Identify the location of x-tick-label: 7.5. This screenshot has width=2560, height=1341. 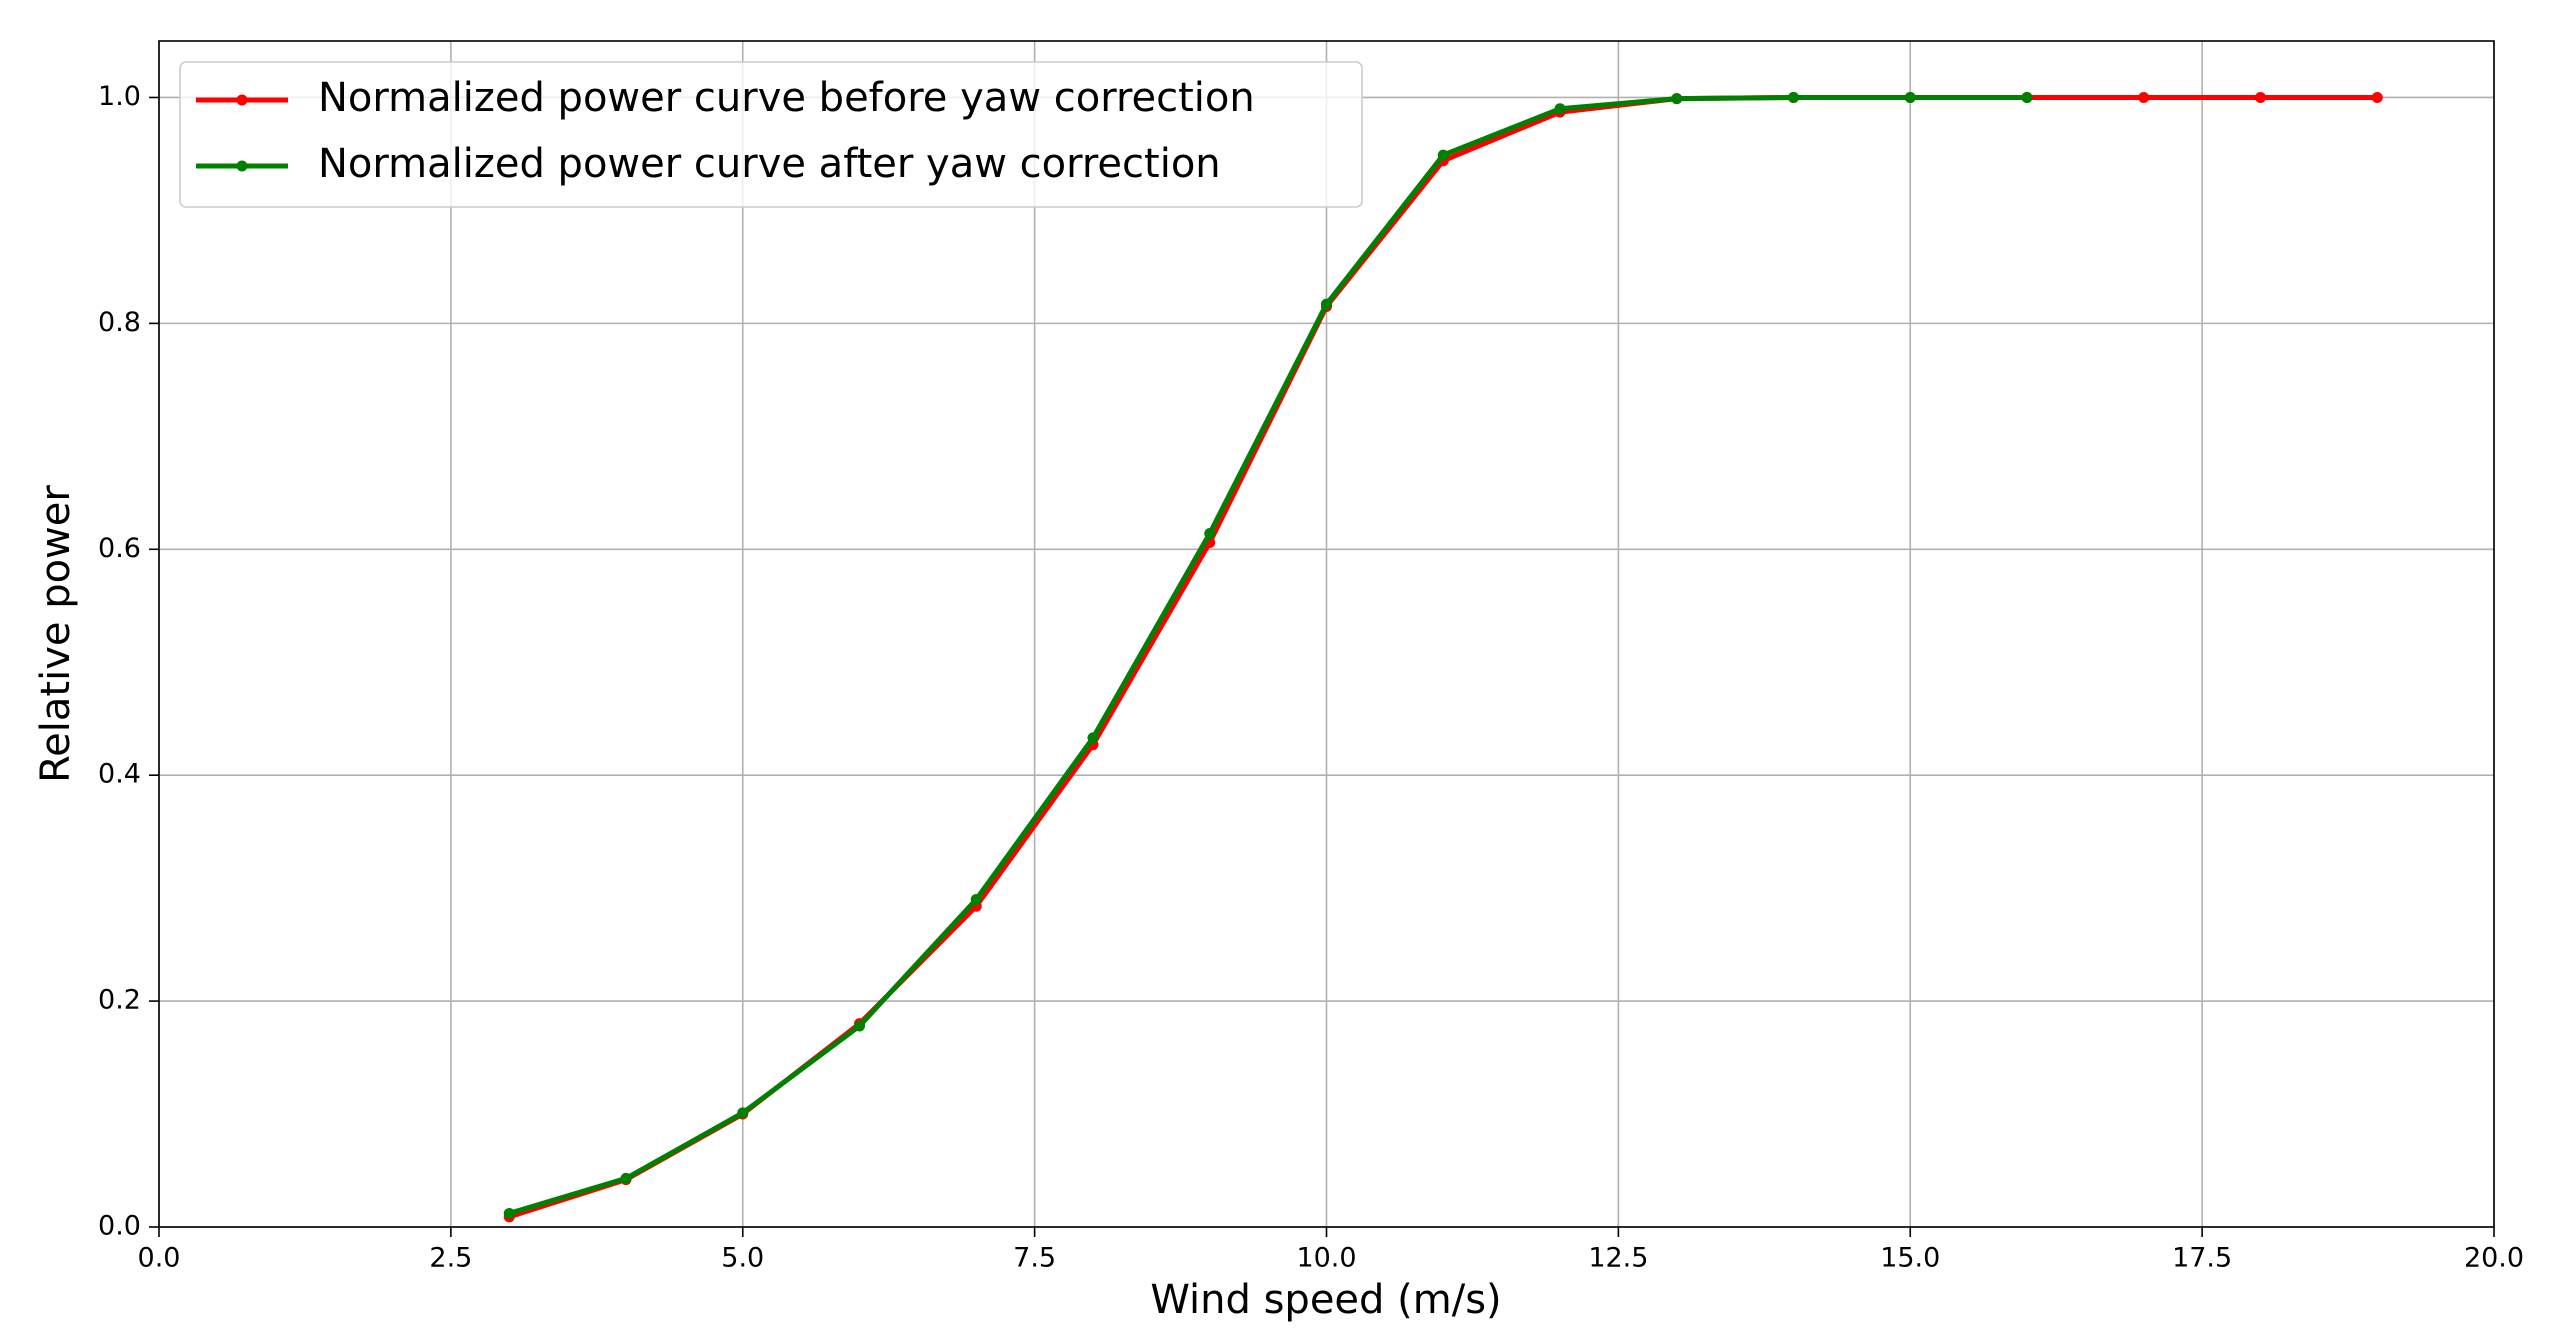
(1034, 1258).